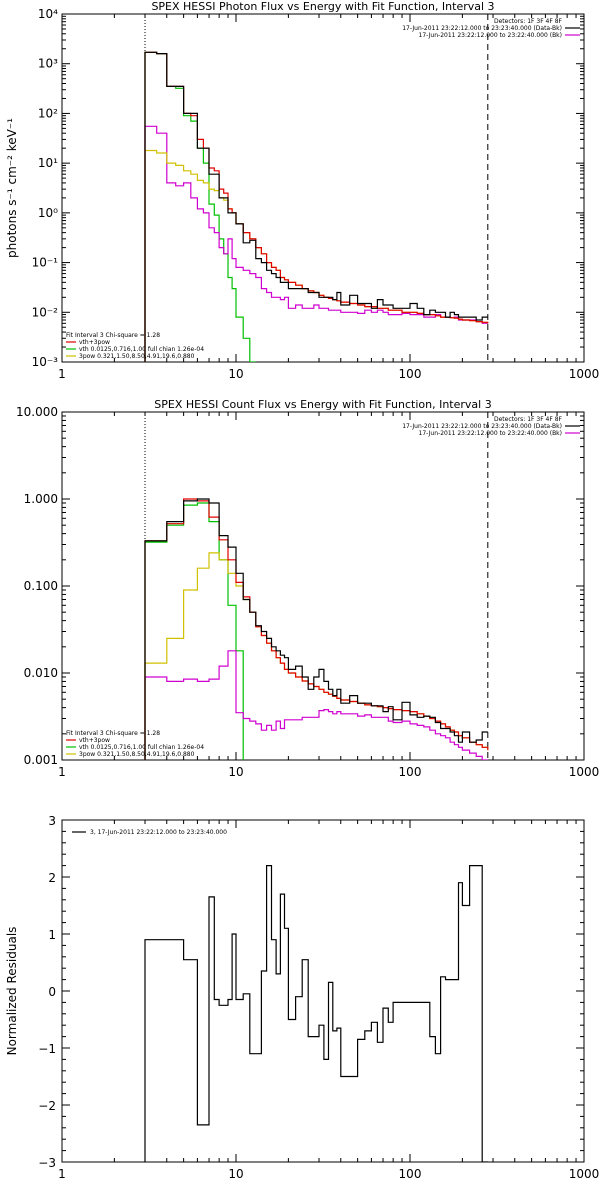 The width and height of the screenshot is (600, 1200). Describe the element at coordinates (47, 1163) in the screenshot. I see `y-tick-label: −3` at that location.